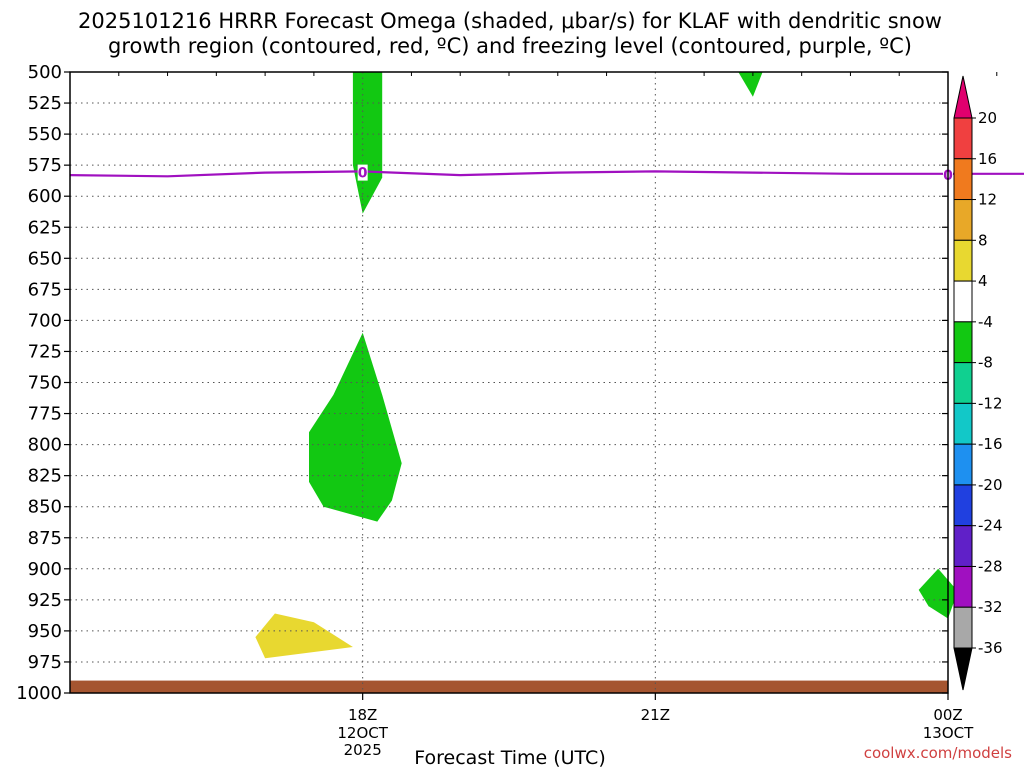 The height and width of the screenshot is (768, 1024). What do you see at coordinates (45, 196) in the screenshot?
I see `y-tick-label-600: 600` at bounding box center [45, 196].